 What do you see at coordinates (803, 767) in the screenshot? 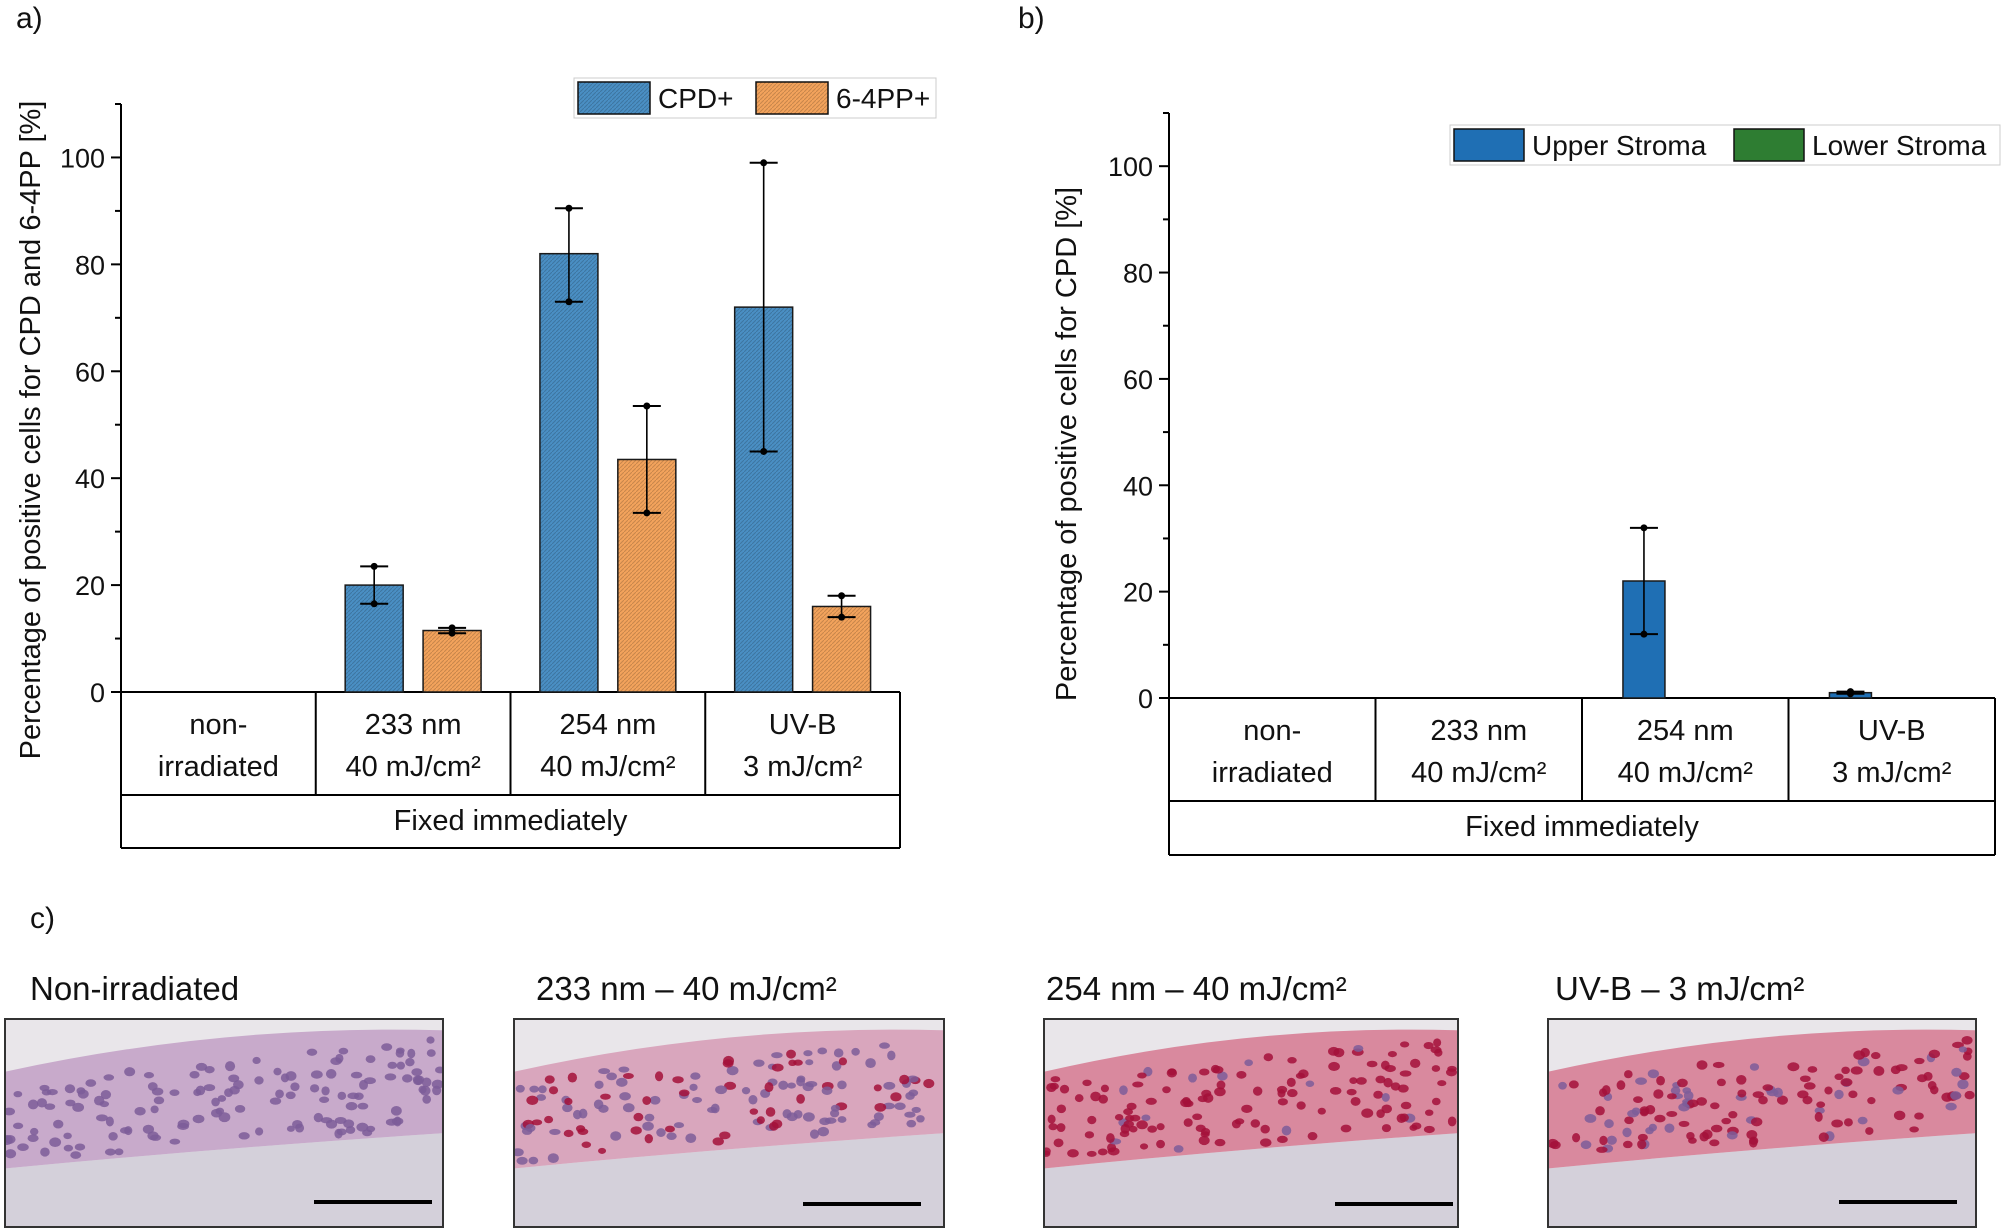
I see `category-label: 3 mJ/cm²` at bounding box center [803, 767].